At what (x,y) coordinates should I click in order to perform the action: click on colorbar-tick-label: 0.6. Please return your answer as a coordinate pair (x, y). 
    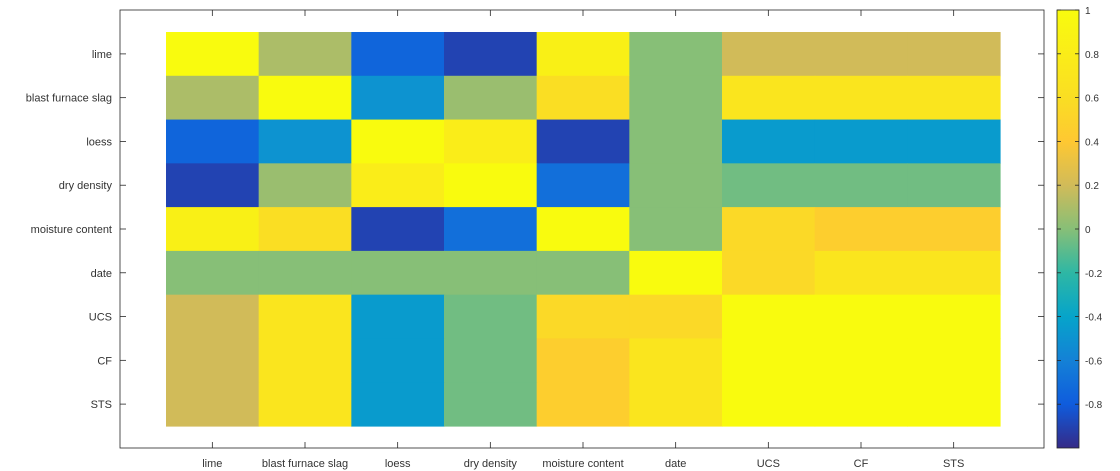
    Looking at the image, I should click on (1092, 99).